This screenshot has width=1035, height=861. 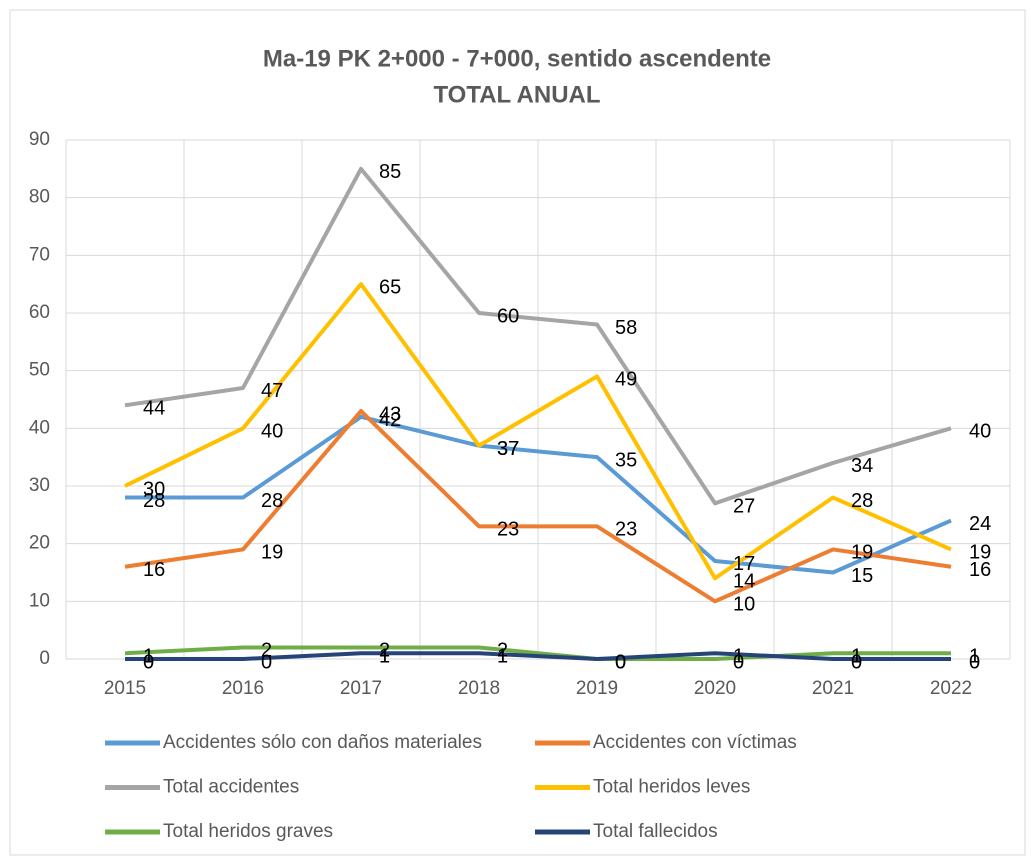 I want to click on legend-label: Total heridos leves, so click(x=671, y=787).